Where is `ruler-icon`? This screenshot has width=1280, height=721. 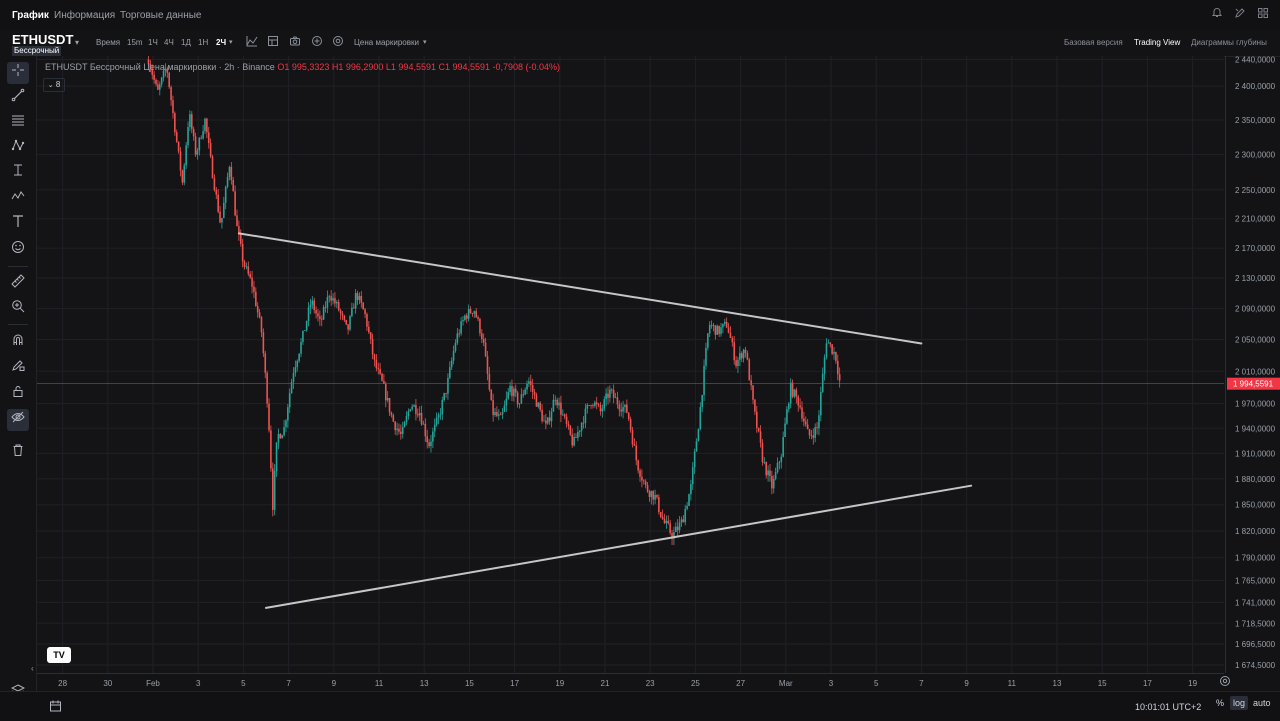
ruler-icon is located at coordinates (18, 284).